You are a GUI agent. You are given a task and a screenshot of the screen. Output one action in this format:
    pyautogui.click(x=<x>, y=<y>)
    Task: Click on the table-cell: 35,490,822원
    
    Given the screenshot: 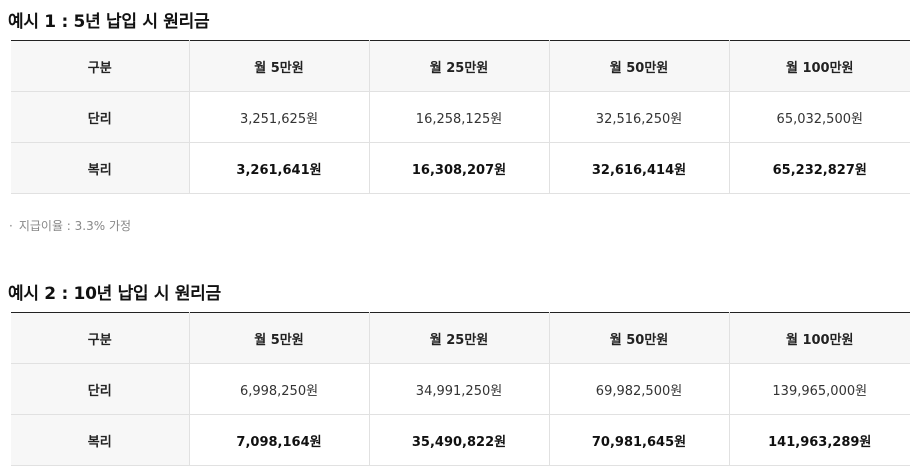 What is the action you would take?
    pyautogui.click(x=458, y=440)
    